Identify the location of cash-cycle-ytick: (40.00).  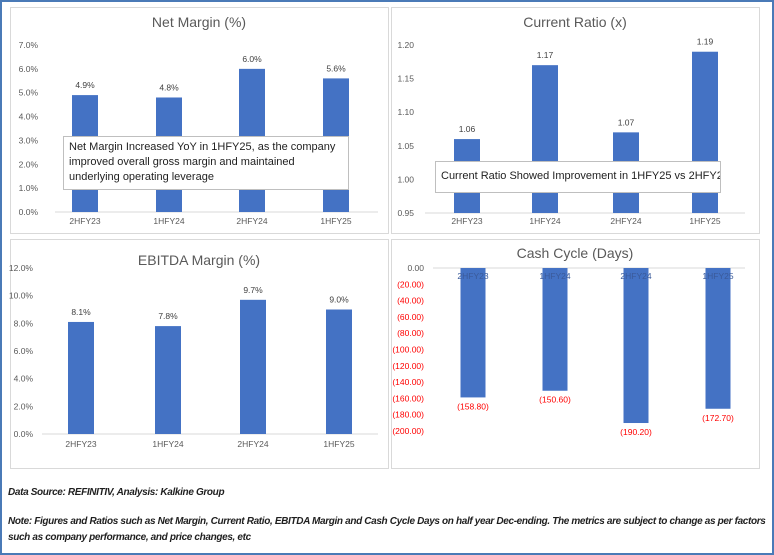
(410, 301).